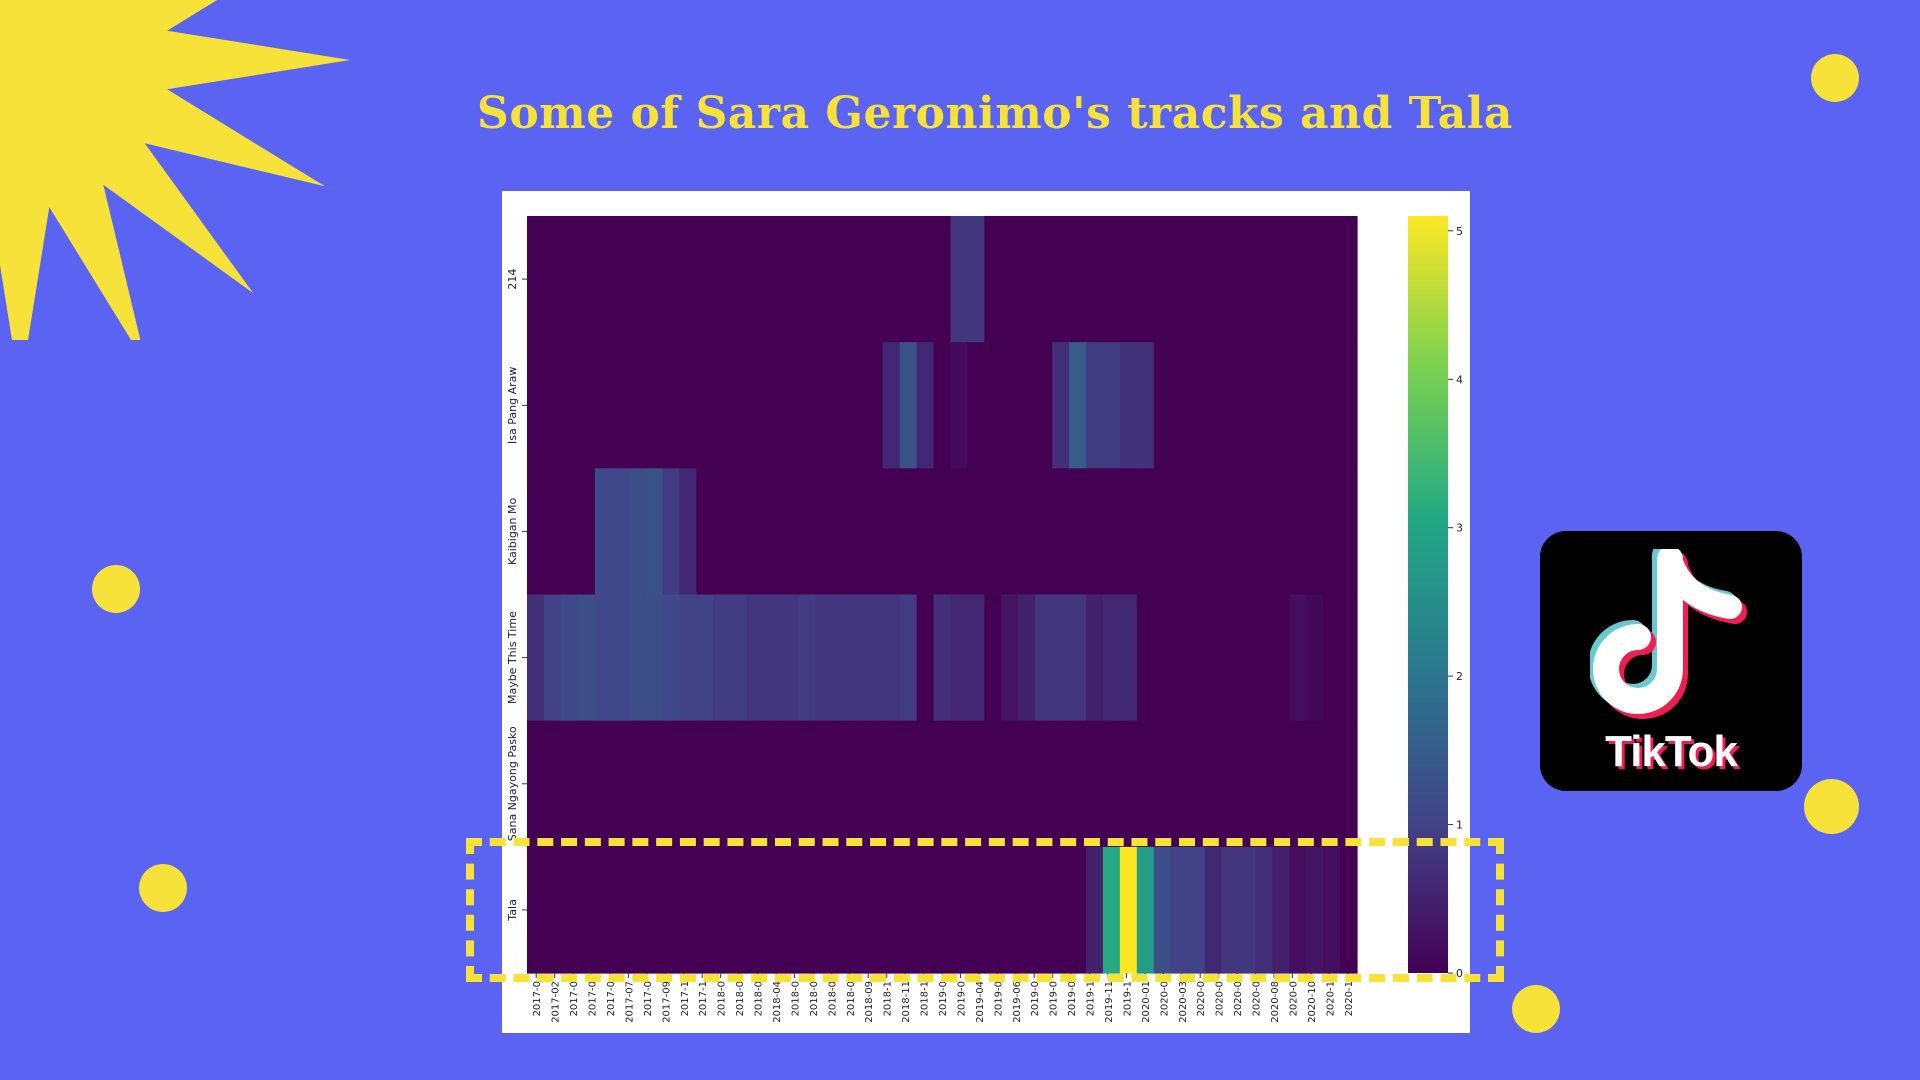  What do you see at coordinates (512, 532) in the screenshot?
I see `row-label: Kaibigan Mo` at bounding box center [512, 532].